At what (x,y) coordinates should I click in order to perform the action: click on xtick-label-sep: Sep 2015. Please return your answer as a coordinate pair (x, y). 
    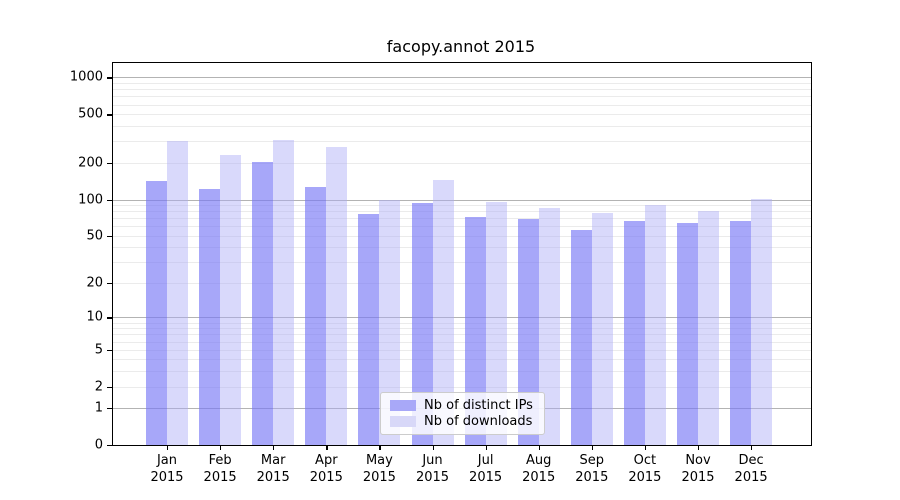
    Looking at the image, I should click on (592, 469).